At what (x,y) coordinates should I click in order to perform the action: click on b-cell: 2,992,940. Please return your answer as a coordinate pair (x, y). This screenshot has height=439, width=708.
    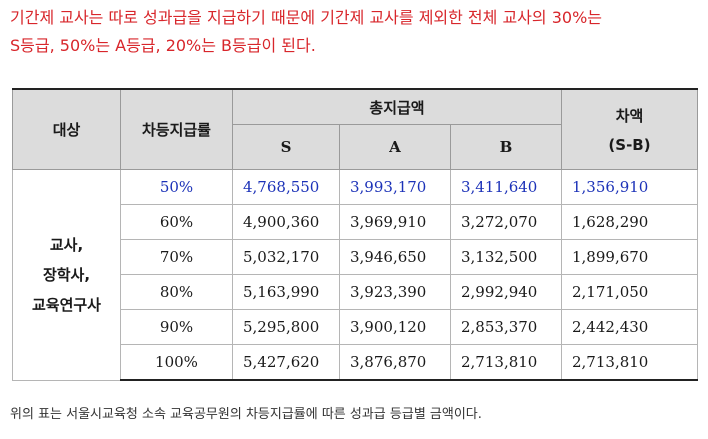
    Looking at the image, I should click on (506, 292).